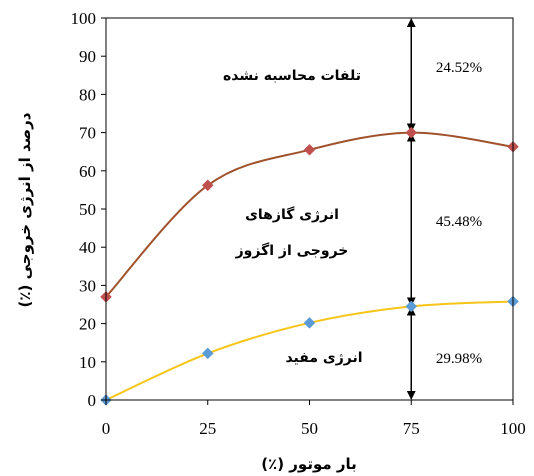 The height and width of the screenshot is (476, 534). Describe the element at coordinates (87, 94) in the screenshot. I see `y-tick-label: 80` at that location.